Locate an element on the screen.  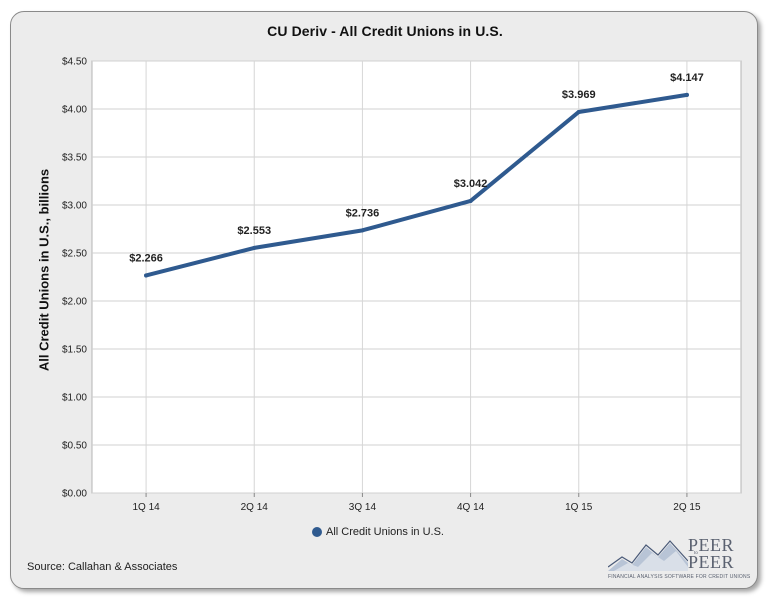
mountain-logo-icon is located at coordinates (648, 555).